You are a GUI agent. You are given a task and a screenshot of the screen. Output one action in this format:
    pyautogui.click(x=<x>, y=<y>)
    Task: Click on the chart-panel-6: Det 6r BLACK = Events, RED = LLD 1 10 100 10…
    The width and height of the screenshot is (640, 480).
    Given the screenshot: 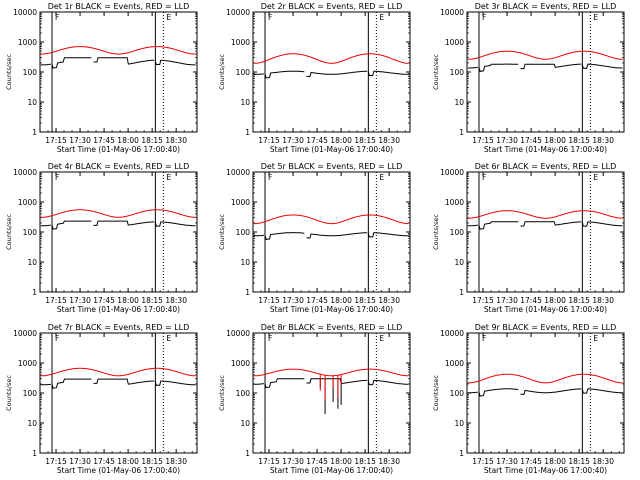 What is the action you would take?
    pyautogui.click(x=528, y=238)
    